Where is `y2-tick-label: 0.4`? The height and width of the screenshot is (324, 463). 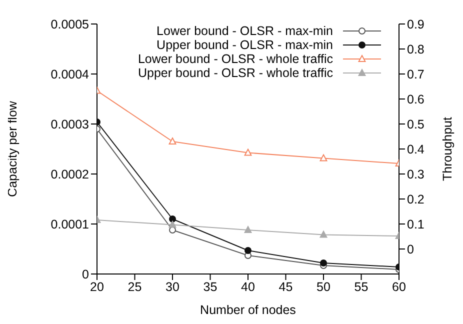
y2-tick-label: 0.4 is located at coordinates (415, 149).